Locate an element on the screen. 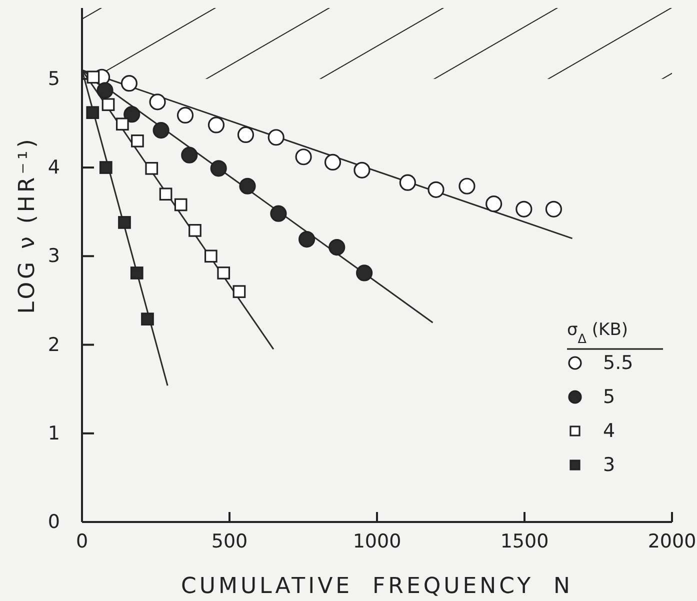  x-tick-label: 500 is located at coordinates (229, 541).